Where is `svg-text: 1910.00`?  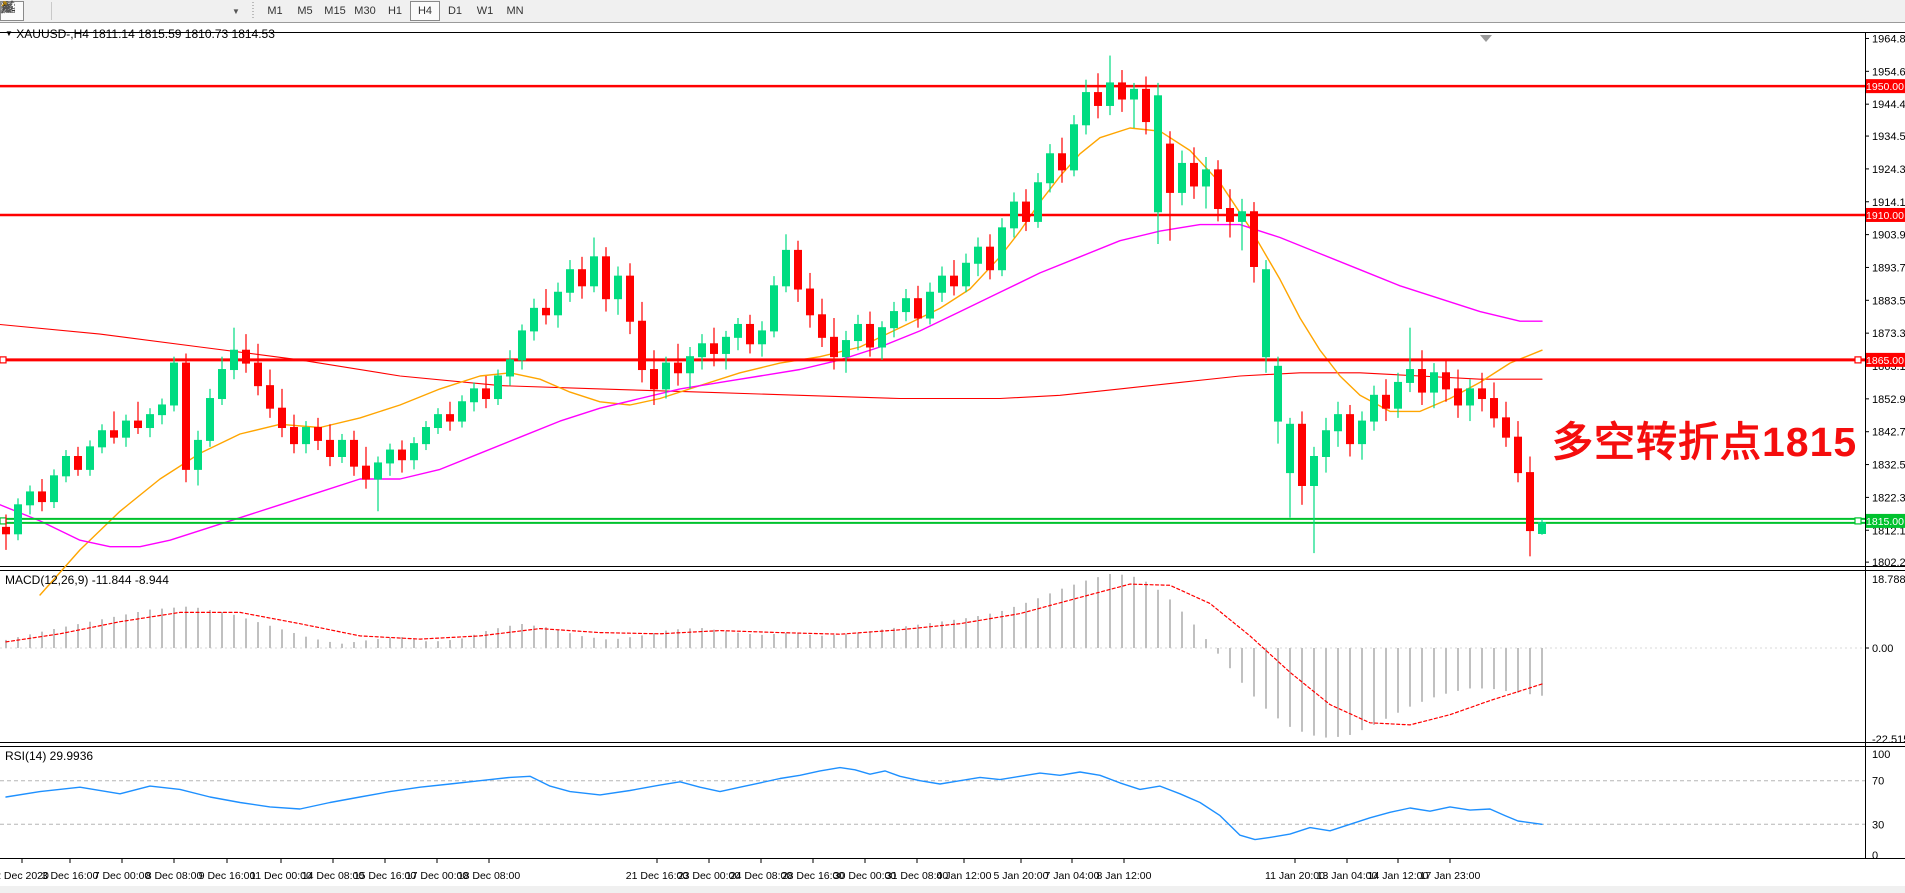 svg-text: 1910.00 is located at coordinates (1885, 216).